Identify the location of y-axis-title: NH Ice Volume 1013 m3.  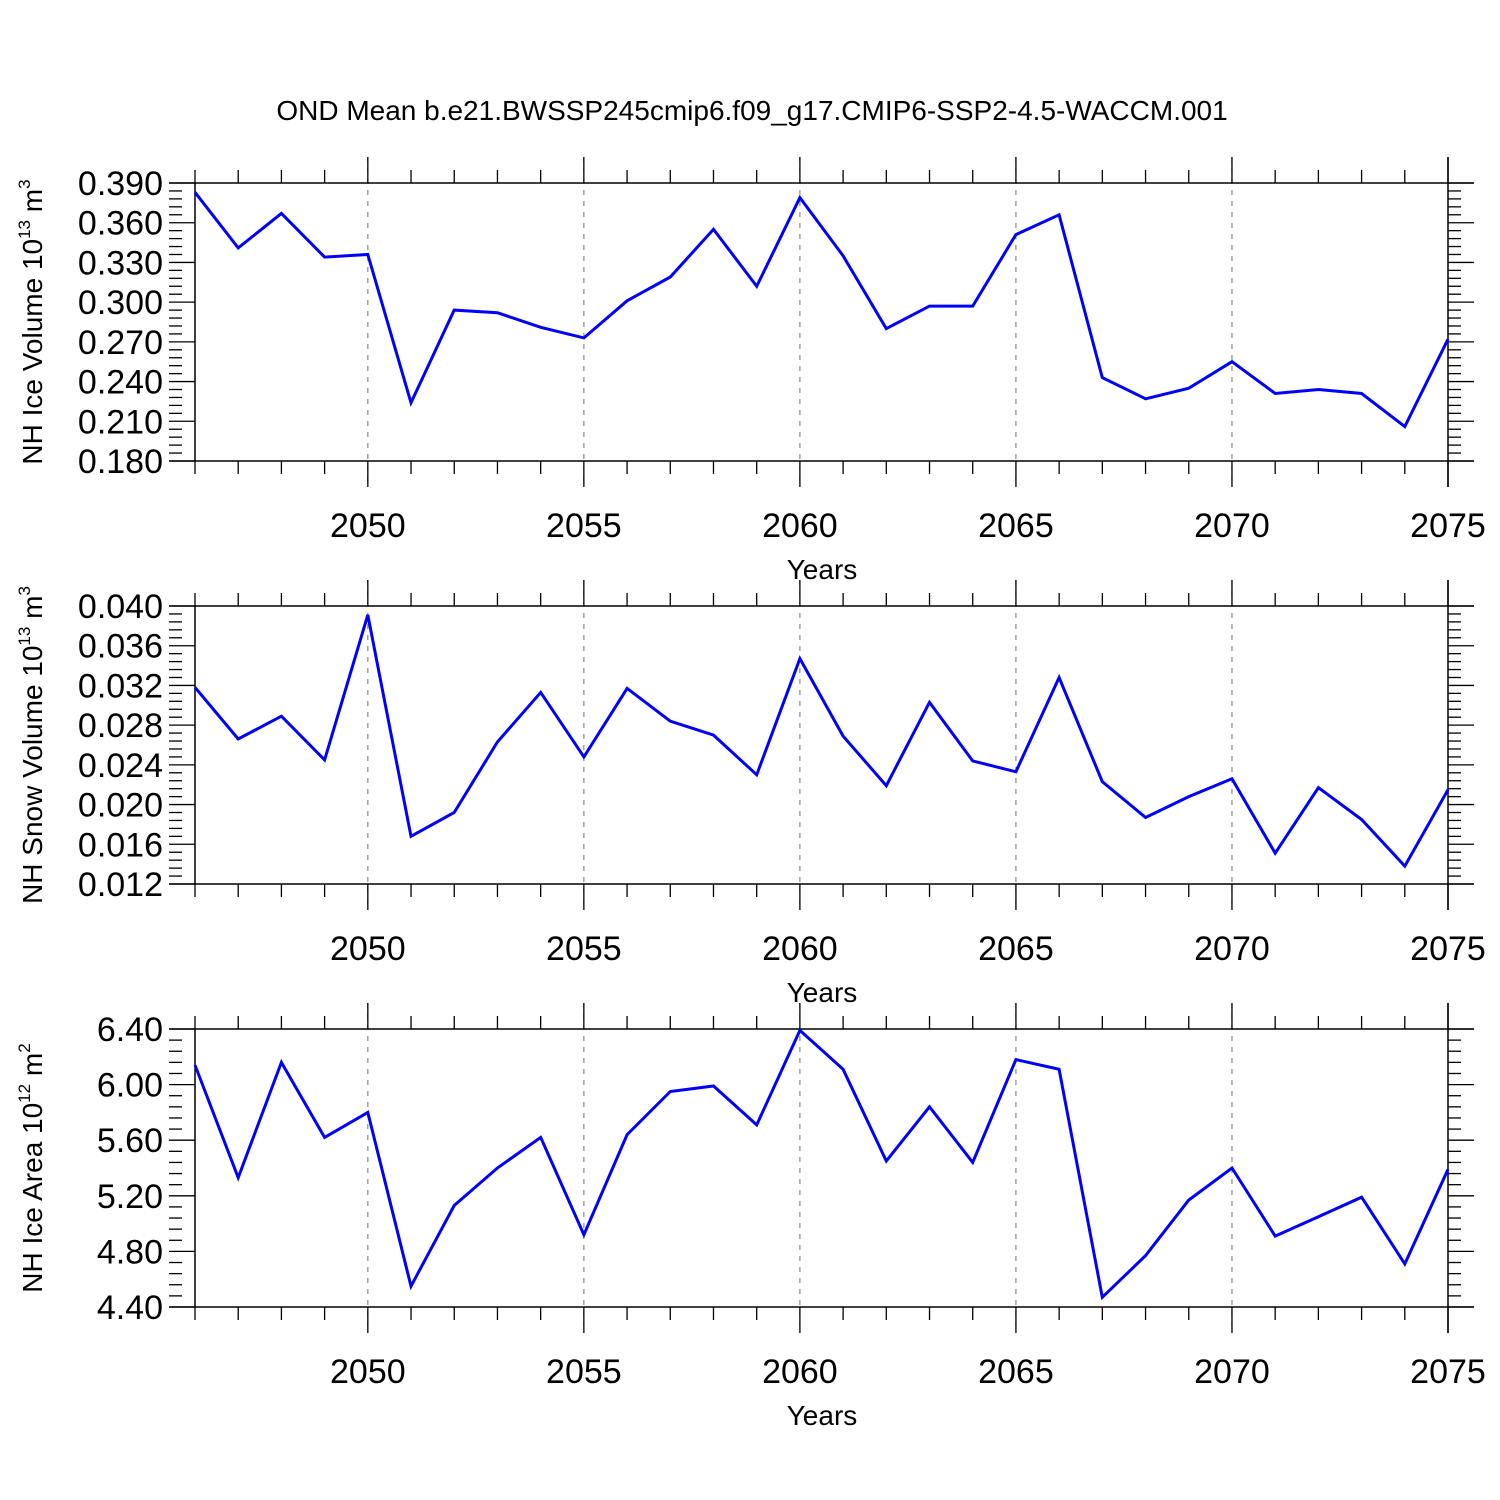
(31, 321).